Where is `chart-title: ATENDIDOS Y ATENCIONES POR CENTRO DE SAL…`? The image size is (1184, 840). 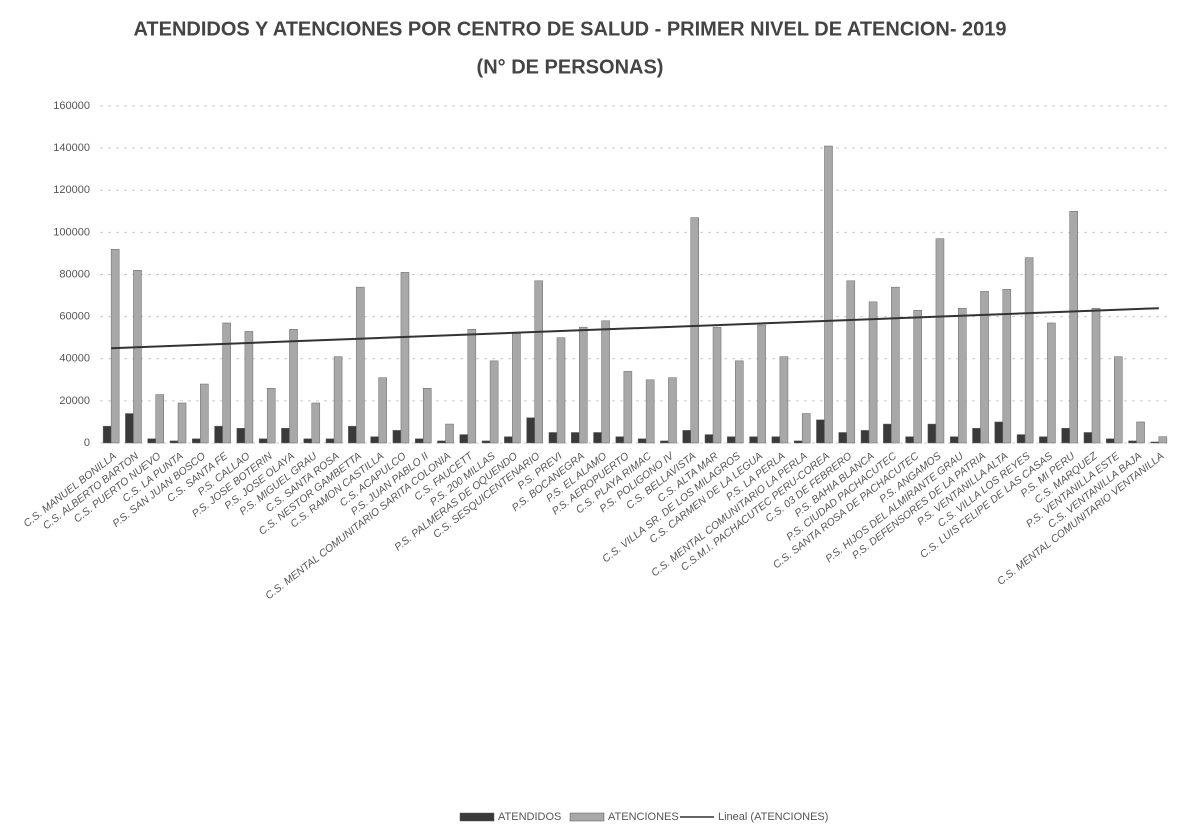
chart-title: ATENDIDOS Y ATENCIONES POR CENTRO DE SAL… is located at coordinates (569, 29).